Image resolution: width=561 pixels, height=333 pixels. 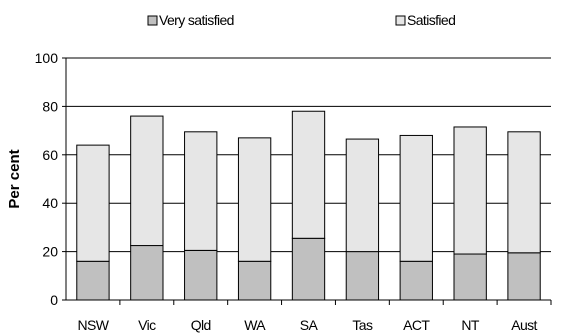 What do you see at coordinates (524, 192) in the screenshot?
I see `bar-satisfied-aust` at bounding box center [524, 192].